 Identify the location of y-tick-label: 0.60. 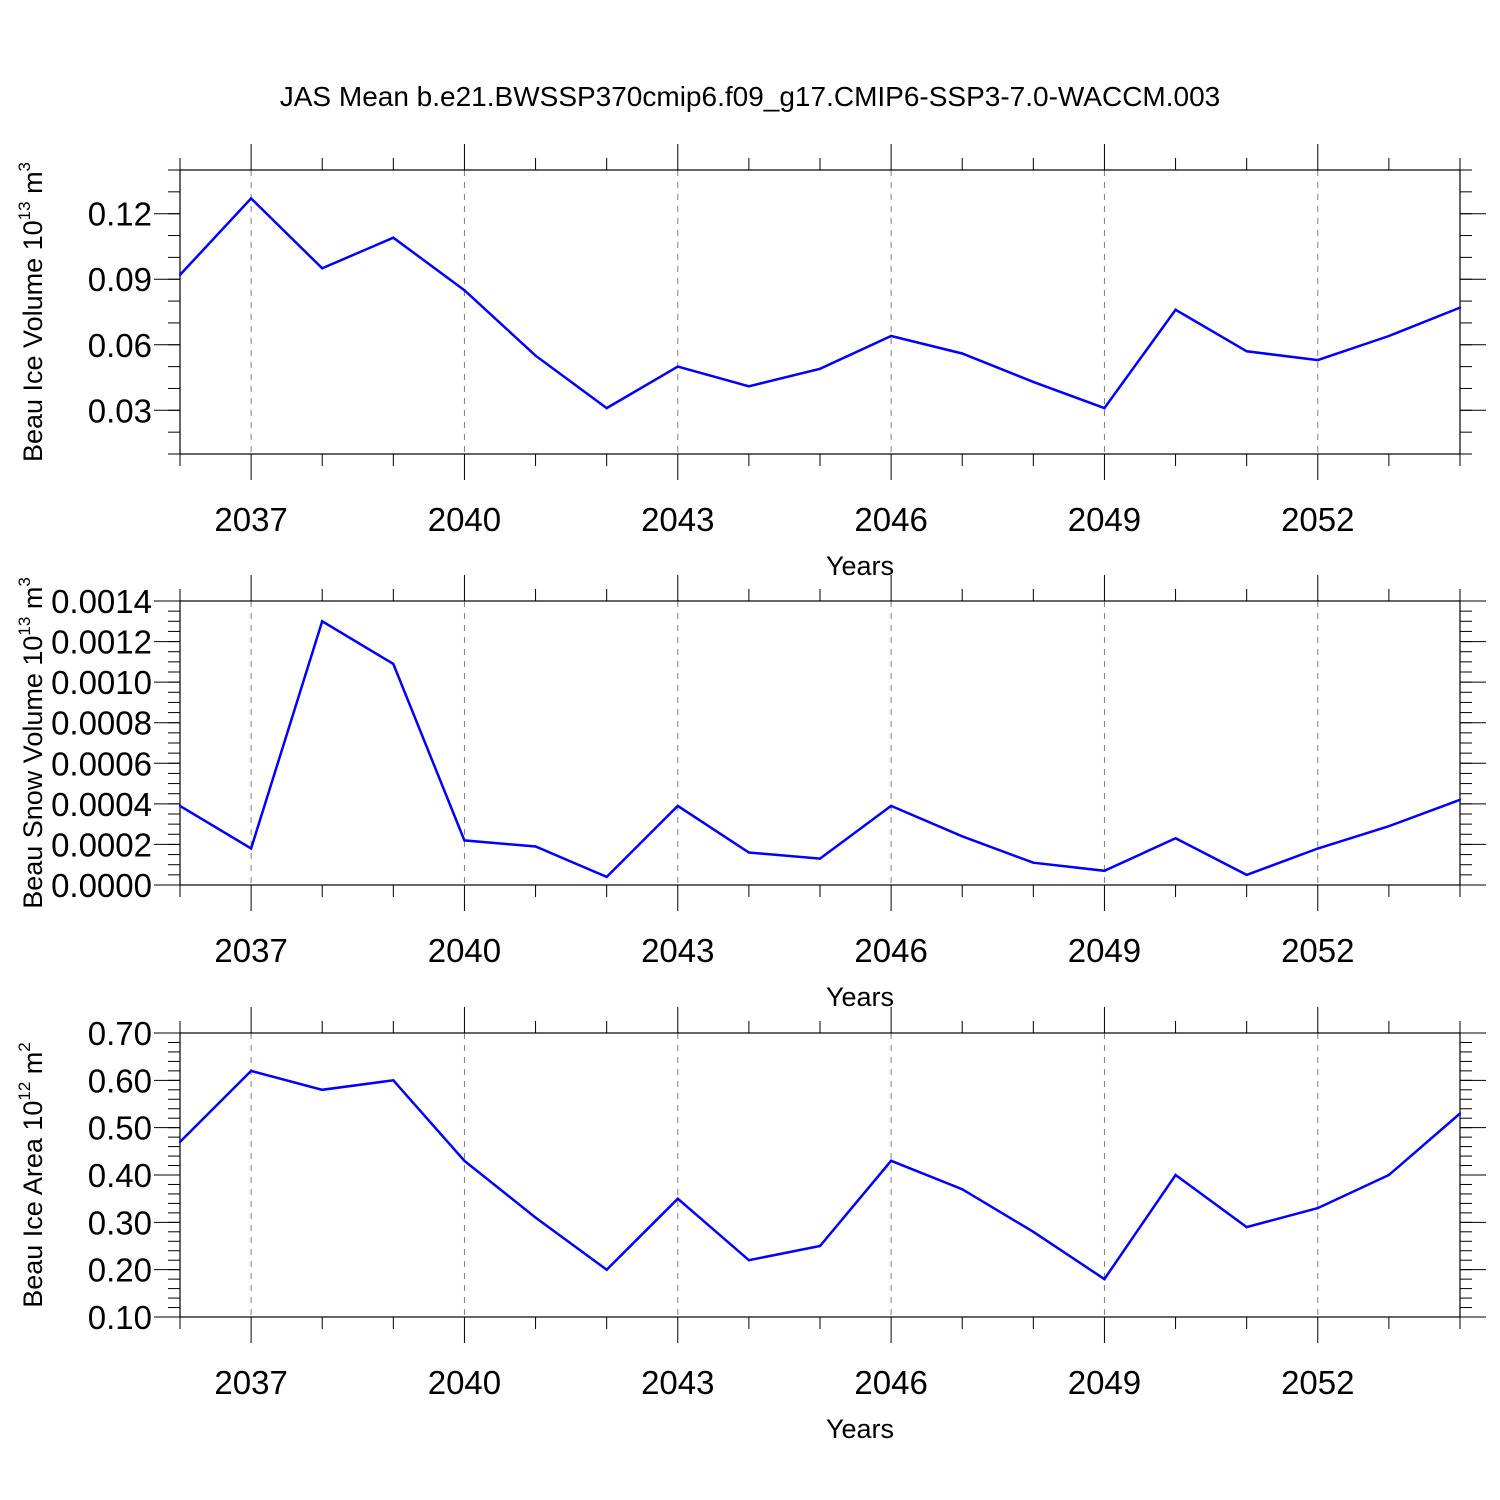
(120, 1080).